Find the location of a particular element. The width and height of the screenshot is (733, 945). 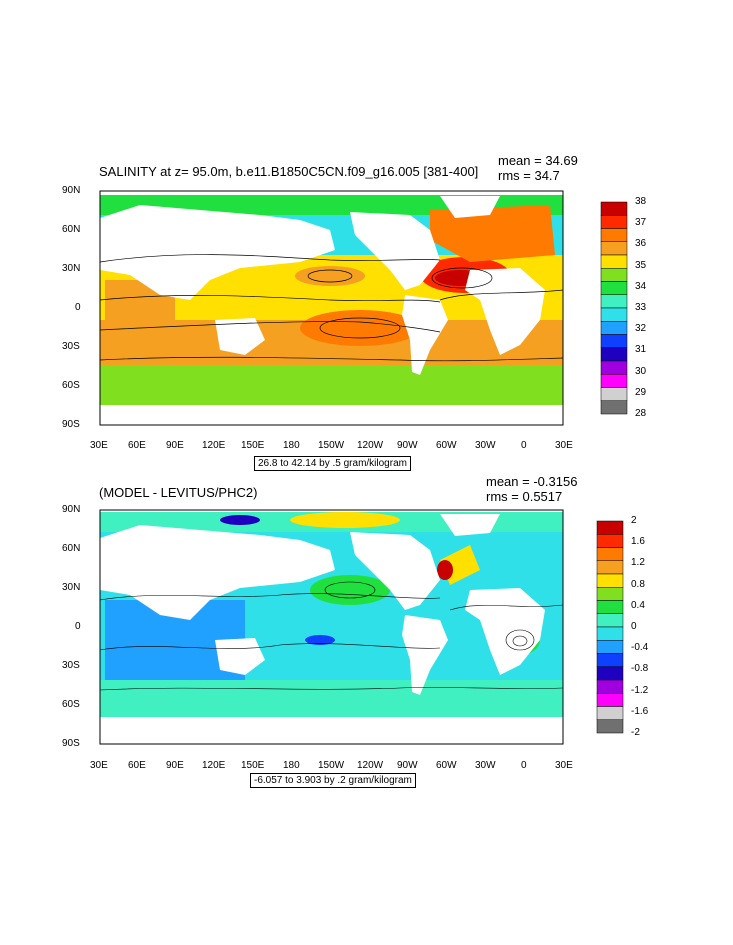

top-land-south-america is located at coordinates (425, 335).